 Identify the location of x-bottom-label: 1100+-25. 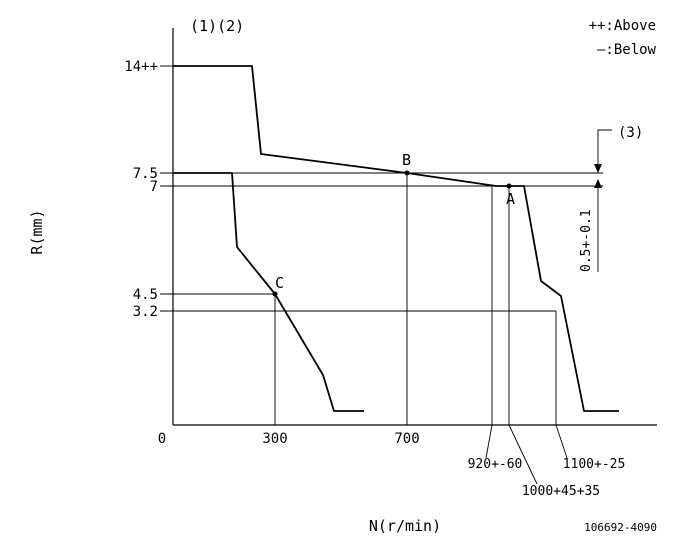
(594, 464).